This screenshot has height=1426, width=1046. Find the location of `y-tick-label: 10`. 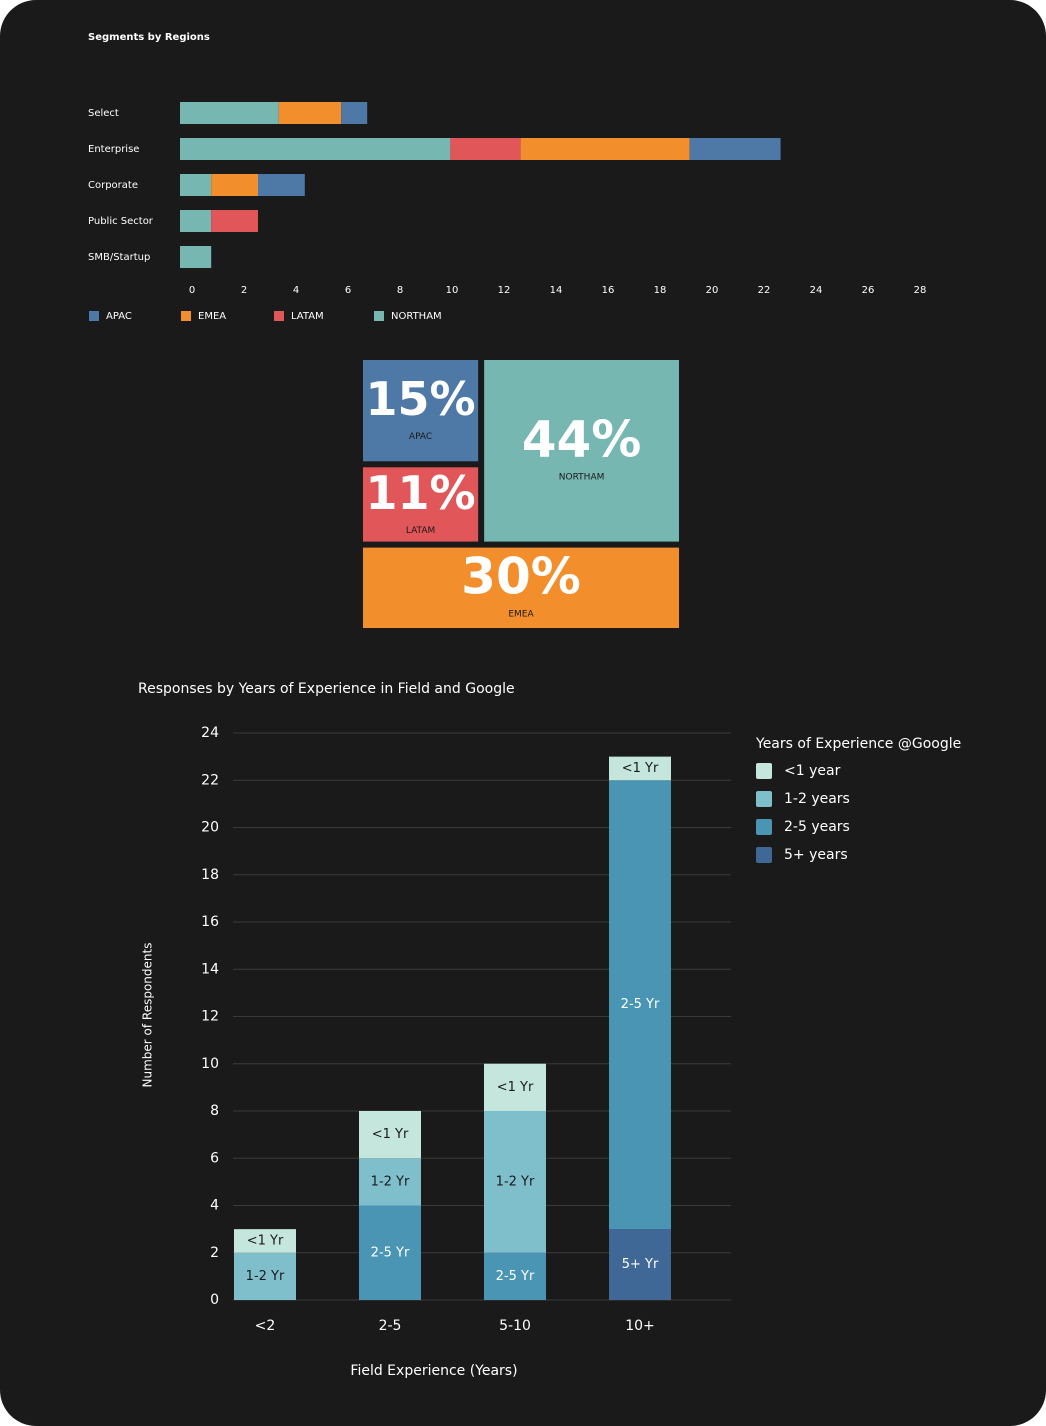

y-tick-label: 10 is located at coordinates (210, 1064).